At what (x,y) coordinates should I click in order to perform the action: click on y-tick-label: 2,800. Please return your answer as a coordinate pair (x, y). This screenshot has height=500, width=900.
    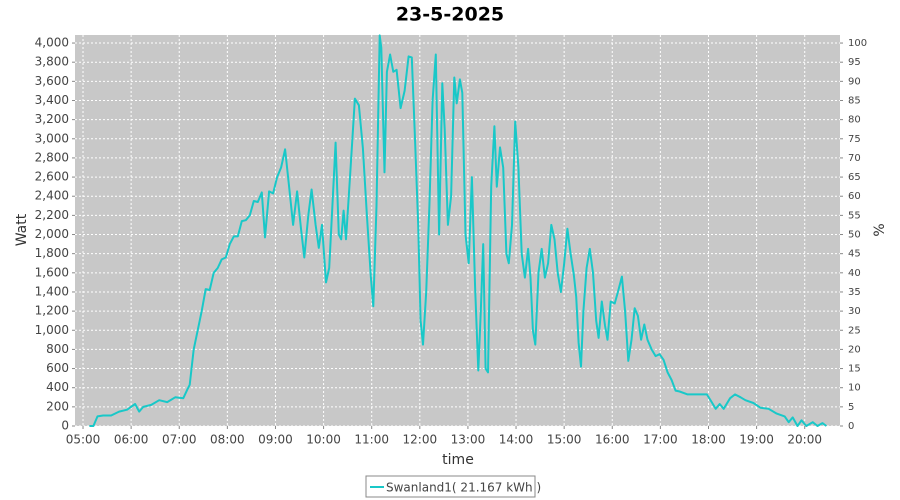
    Looking at the image, I should click on (52, 157).